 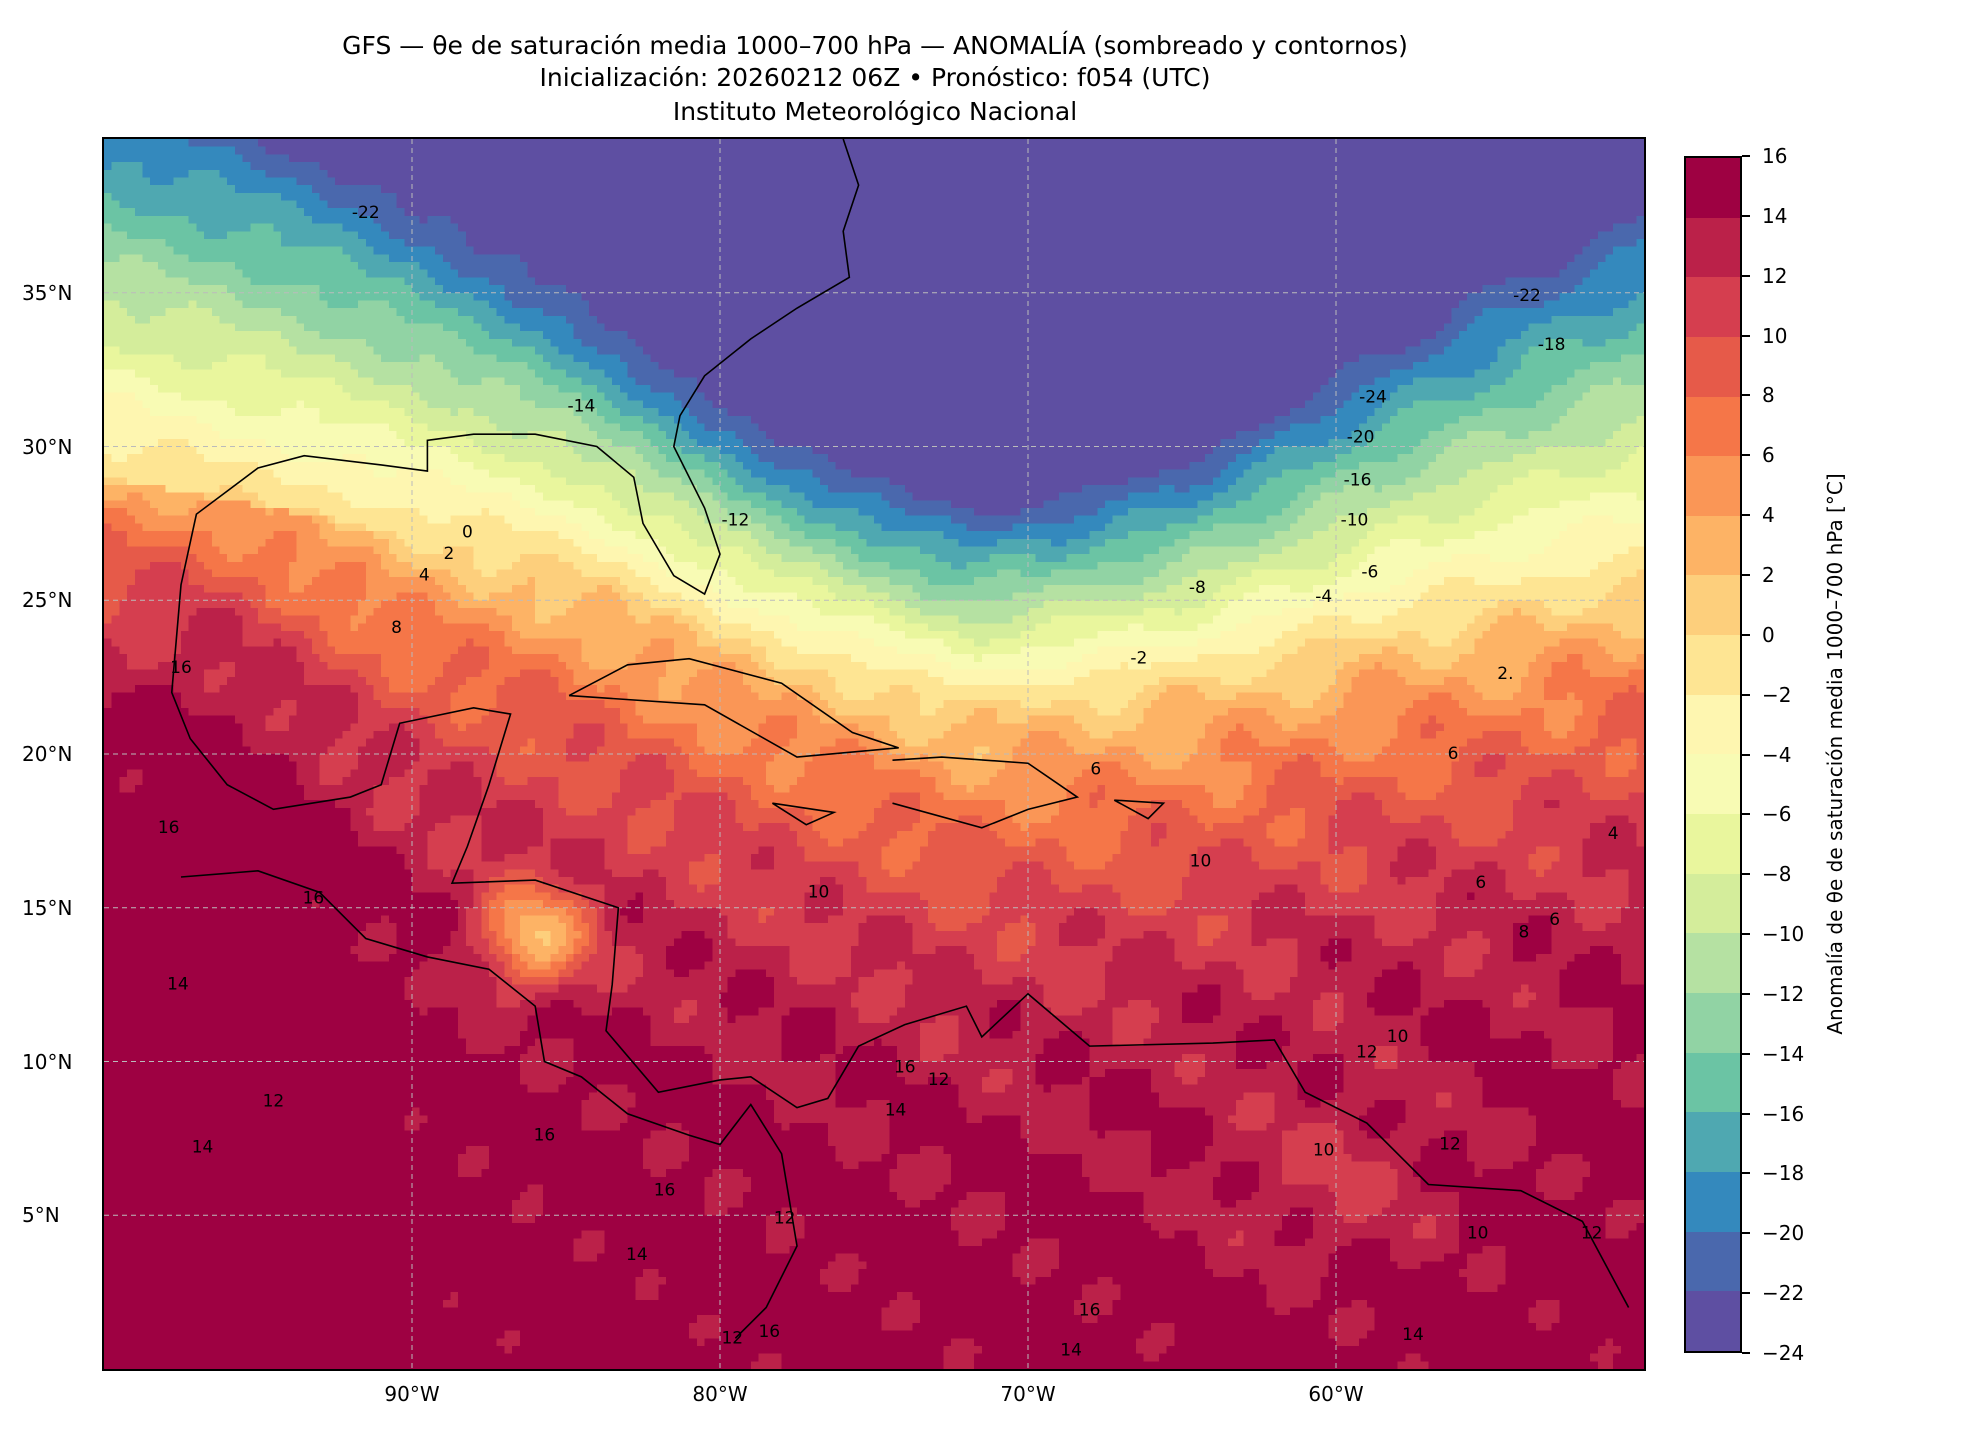 What do you see at coordinates (1358, 480) in the screenshot?
I see `contour-label: -16` at bounding box center [1358, 480].